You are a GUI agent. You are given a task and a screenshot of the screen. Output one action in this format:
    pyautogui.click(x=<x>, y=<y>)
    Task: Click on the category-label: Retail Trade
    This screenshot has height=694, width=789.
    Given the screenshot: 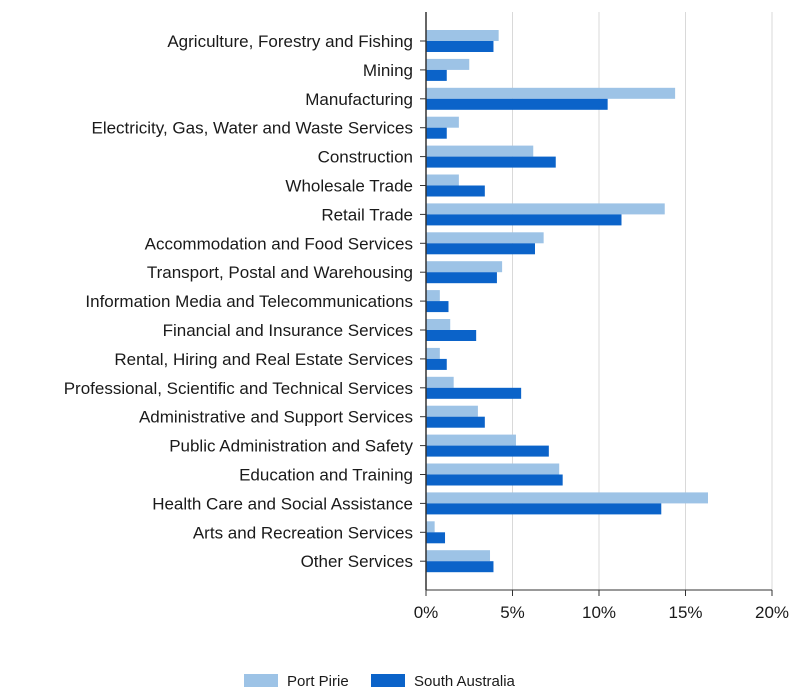 What is the action you would take?
    pyautogui.click(x=367, y=214)
    